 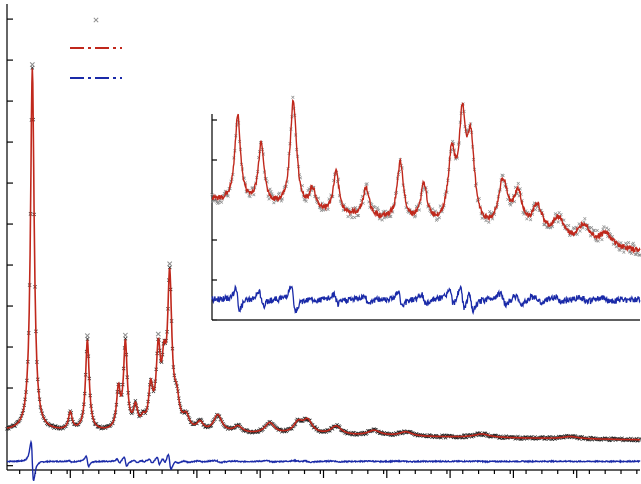 What do you see at coordinates (10, 242) in the screenshot?
I see `main-y-ticks` at bounding box center [10, 242].